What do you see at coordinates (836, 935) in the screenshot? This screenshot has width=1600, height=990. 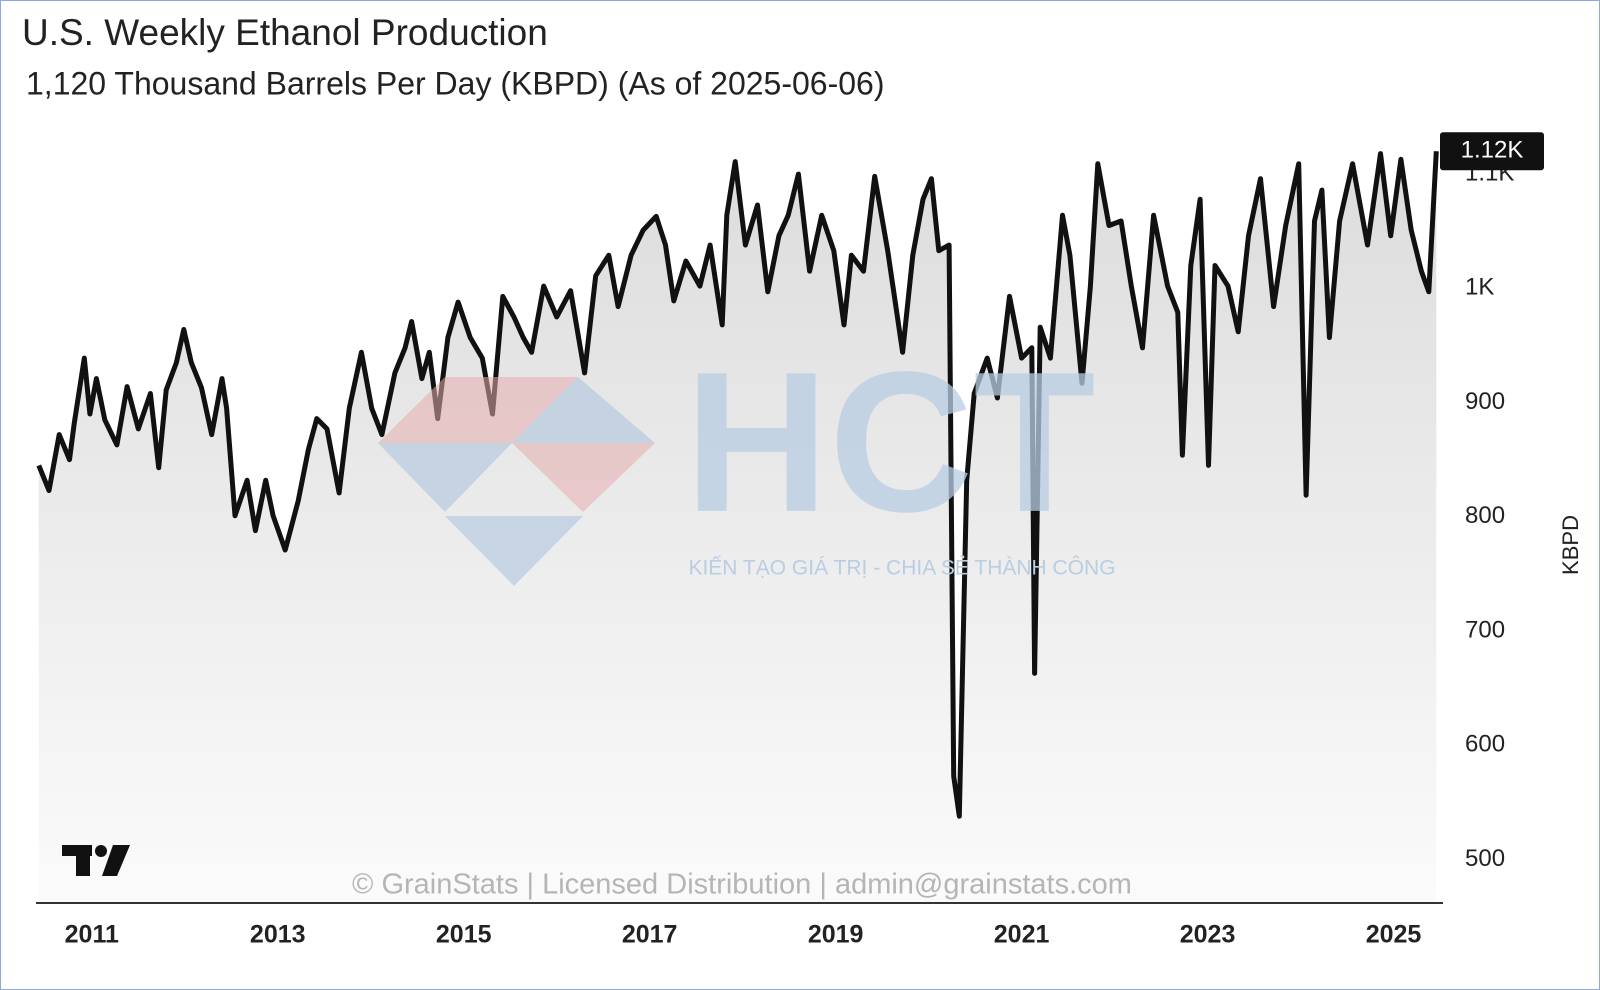 I see `x-tick-label: 2019` at bounding box center [836, 935].